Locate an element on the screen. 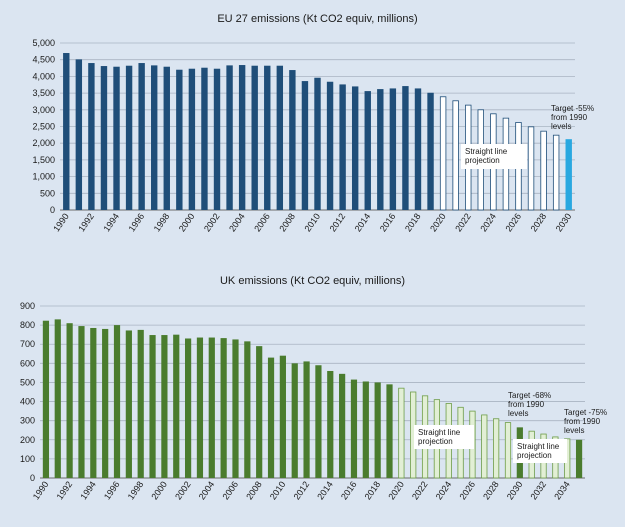 The height and width of the screenshot is (527, 625). x-tick-label: 1992 is located at coordinates (65, 490).